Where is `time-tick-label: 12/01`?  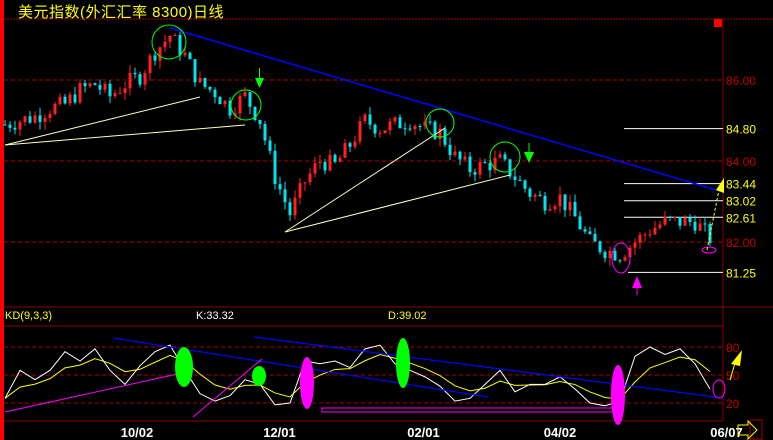 time-tick-label: 12/01 is located at coordinates (279, 432).